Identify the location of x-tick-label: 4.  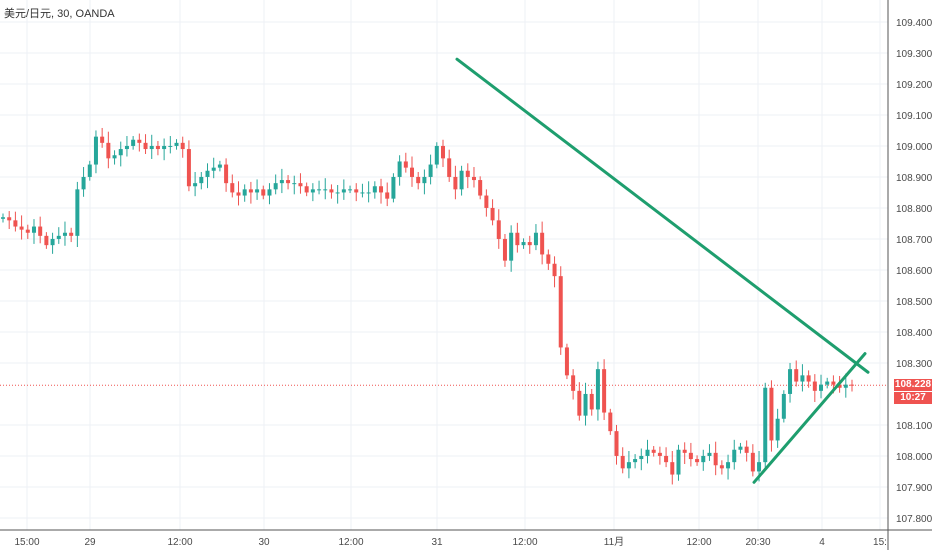
(822, 542).